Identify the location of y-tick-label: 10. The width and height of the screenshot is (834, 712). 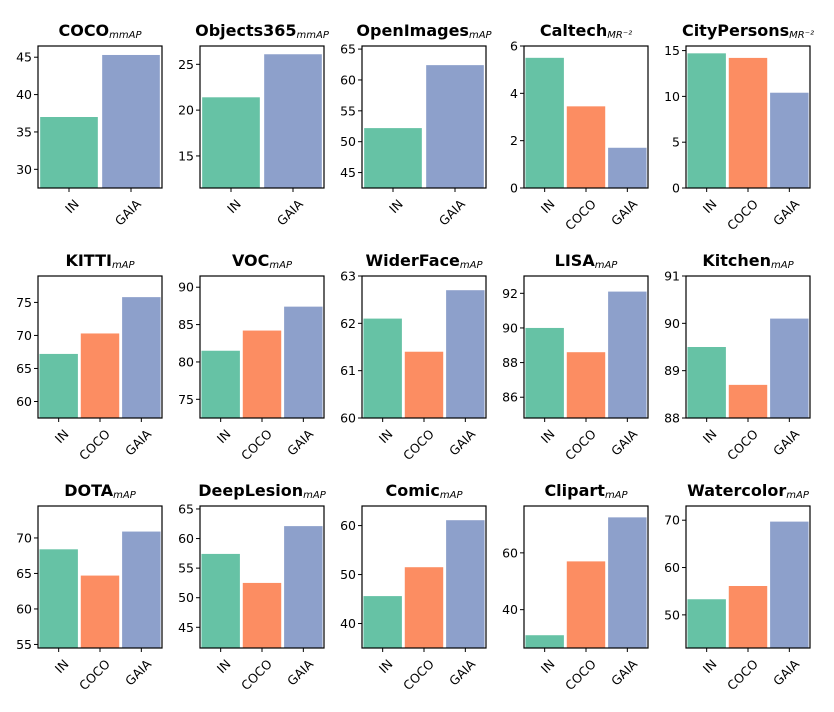
(672, 96).